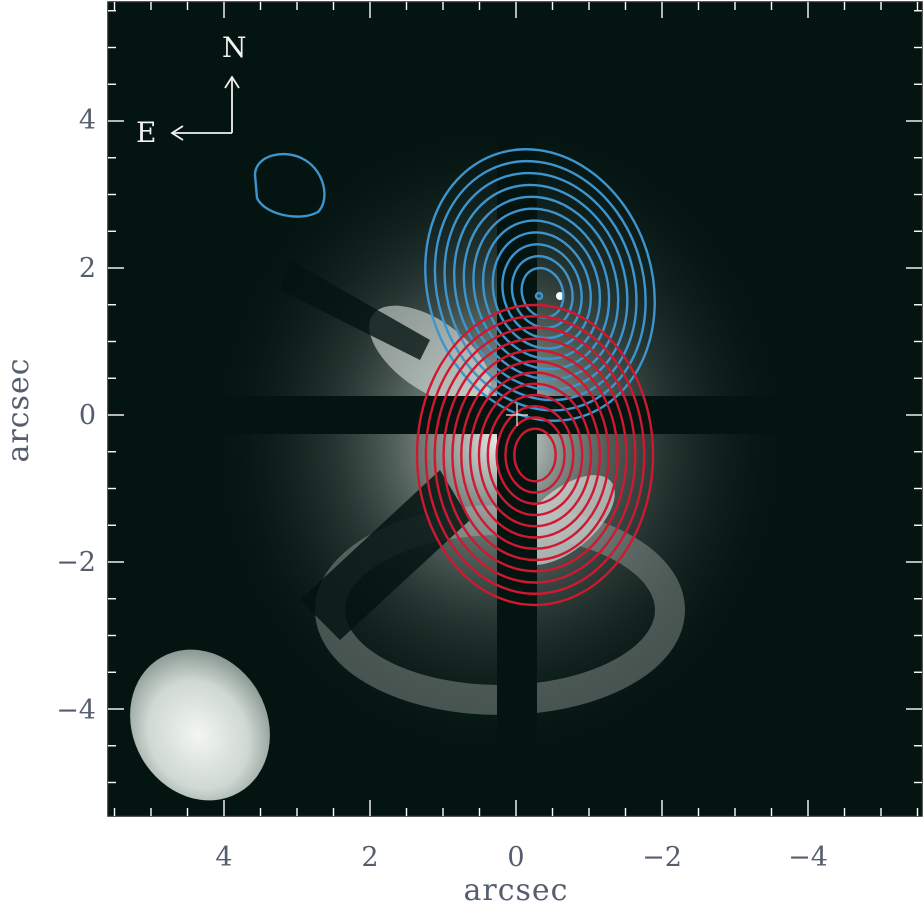 The height and width of the screenshot is (908, 924). What do you see at coordinates (662, 857) in the screenshot?
I see `x-tick-label: −2` at bounding box center [662, 857].